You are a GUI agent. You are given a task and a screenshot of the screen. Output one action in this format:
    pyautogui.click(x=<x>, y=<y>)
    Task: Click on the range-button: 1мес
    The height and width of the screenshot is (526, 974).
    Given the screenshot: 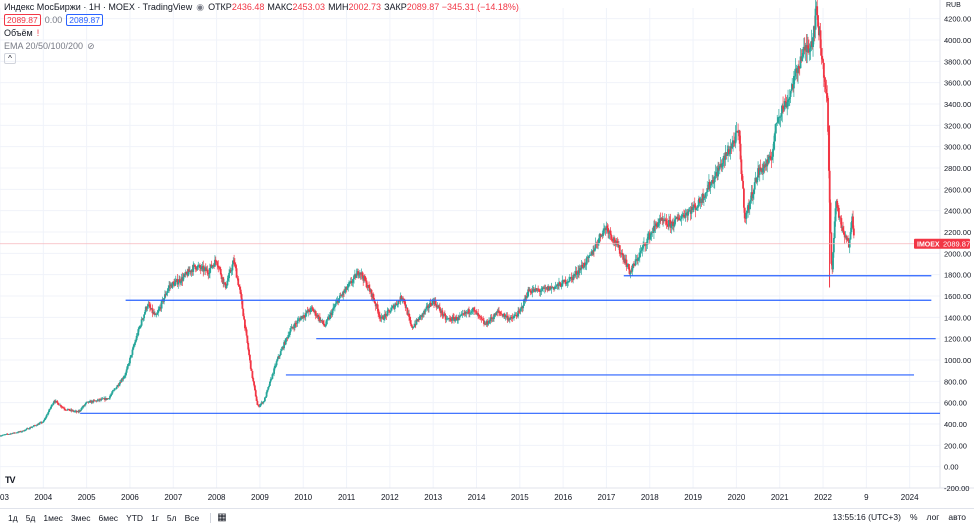 What is the action you would take?
    pyautogui.click(x=53, y=517)
    